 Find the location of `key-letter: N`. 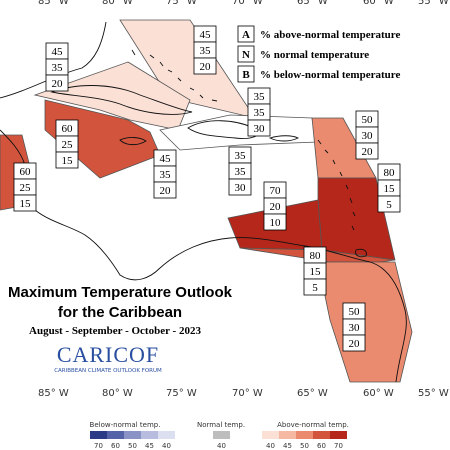

key-letter: N is located at coordinates (246, 55).